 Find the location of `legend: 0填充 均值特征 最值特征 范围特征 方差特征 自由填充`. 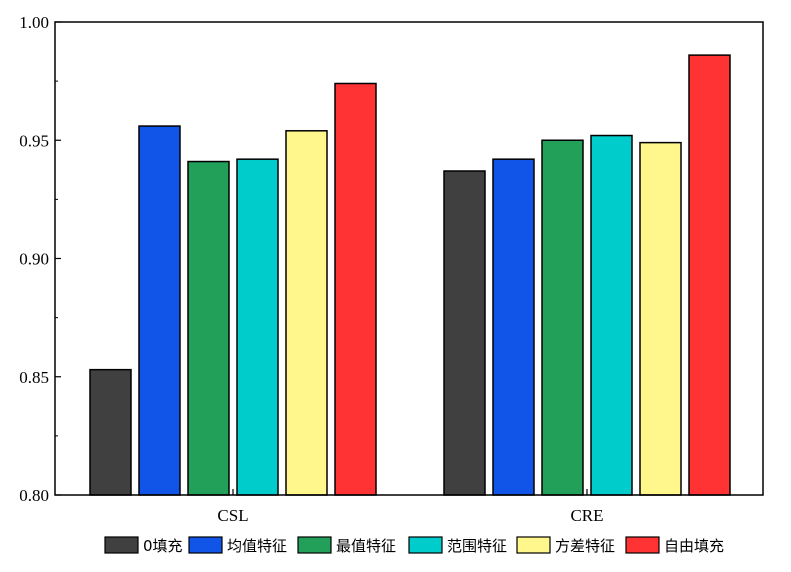

legend: 0填充 均值特征 最值特征 范围特征 方差特征 自由填充 is located at coordinates (414, 545).